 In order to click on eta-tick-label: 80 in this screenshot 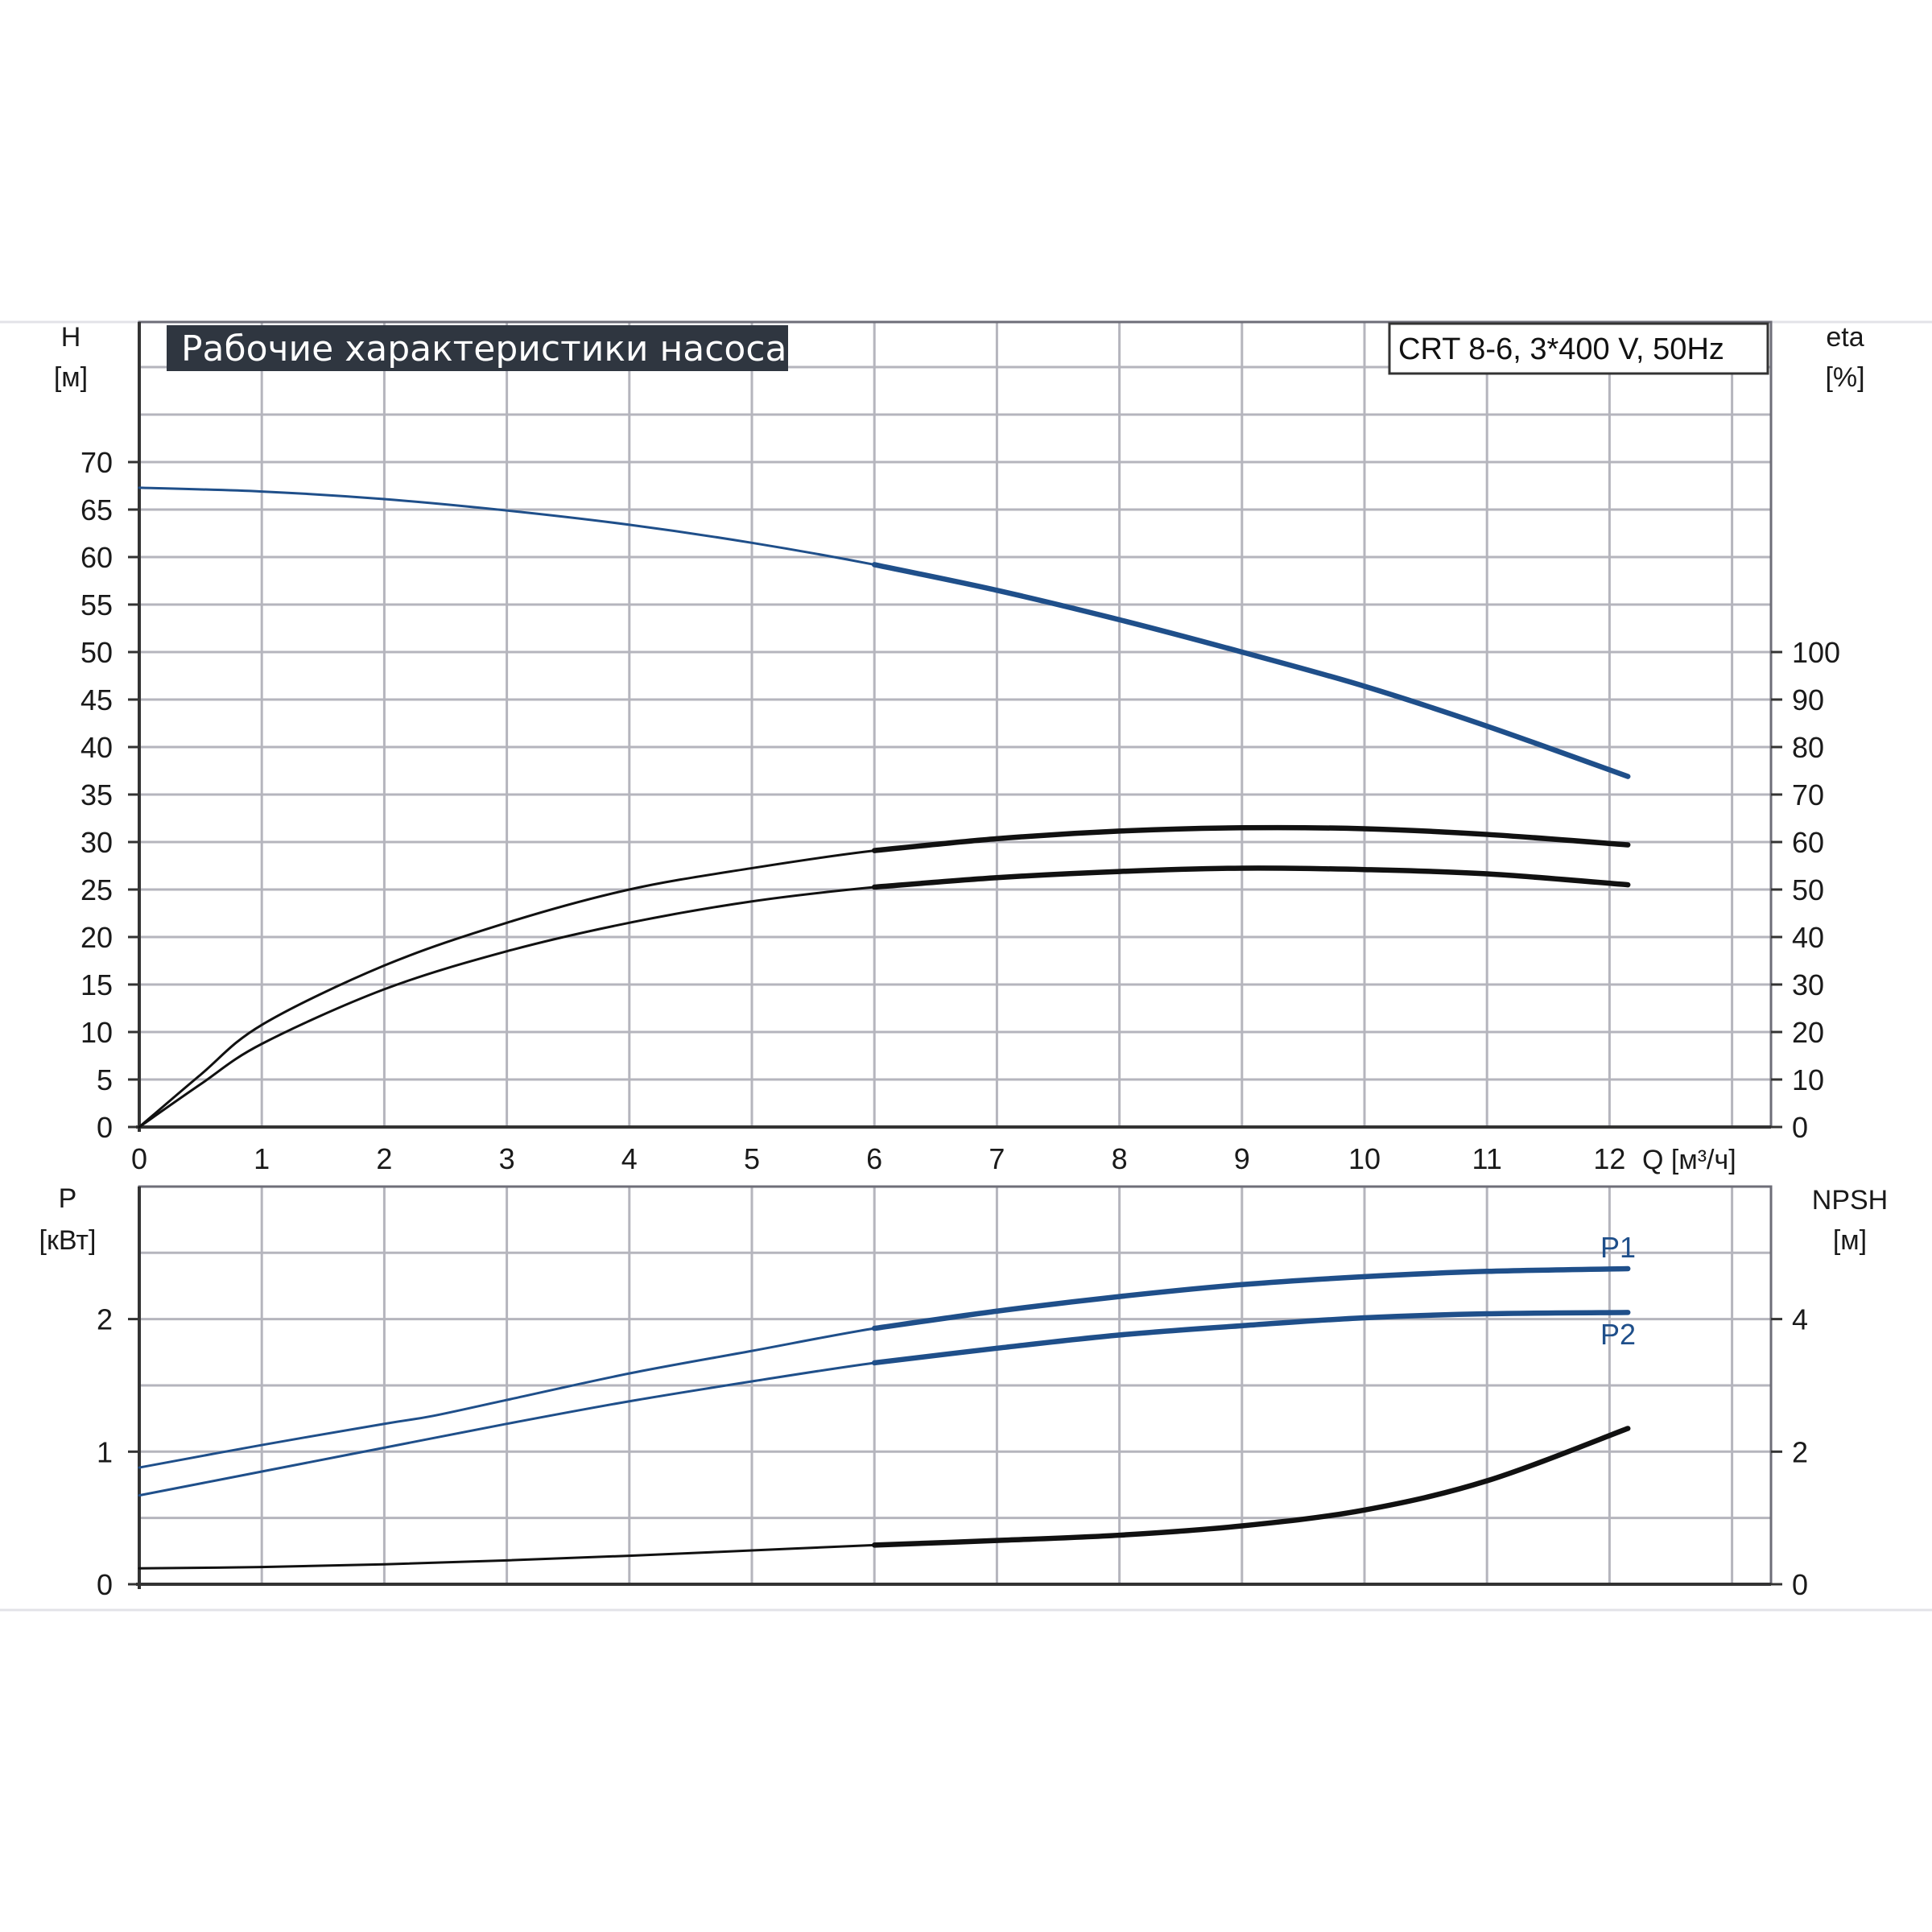, I will do `click(1808, 747)`.